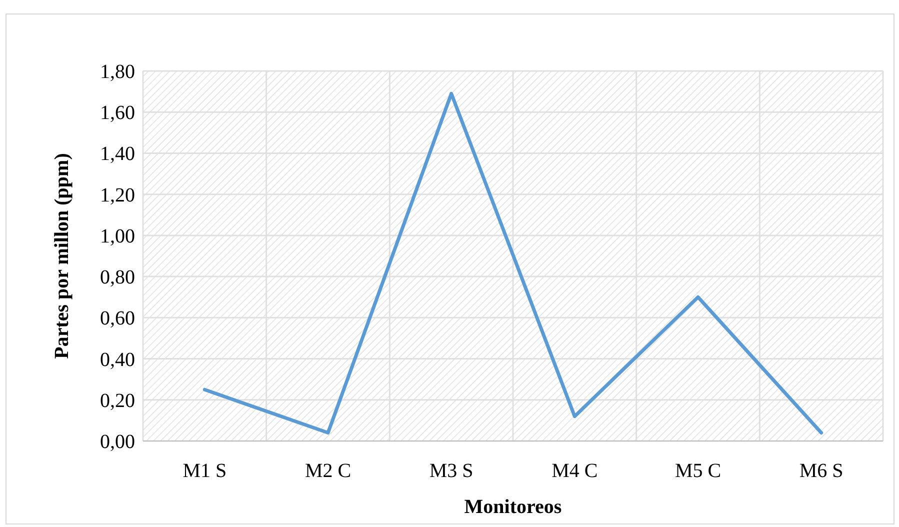  What do you see at coordinates (451, 471) in the screenshot?
I see `x-tick-label: M3 S` at bounding box center [451, 471].